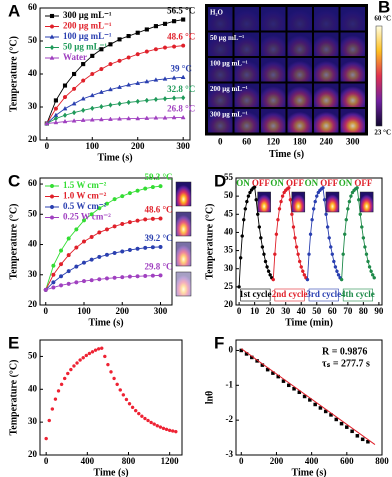 Image resolution: width=392 pixels, height=477 pixels. Describe the element at coordinates (230, 384) in the screenshot. I see `y-tick-label: -1` at that location.